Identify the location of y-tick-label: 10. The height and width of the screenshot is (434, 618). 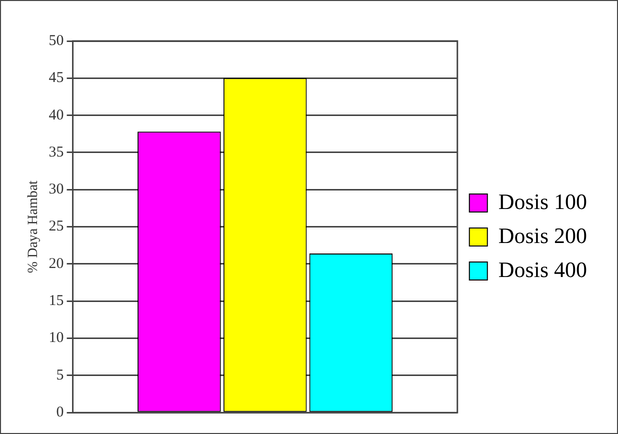
(56, 338).